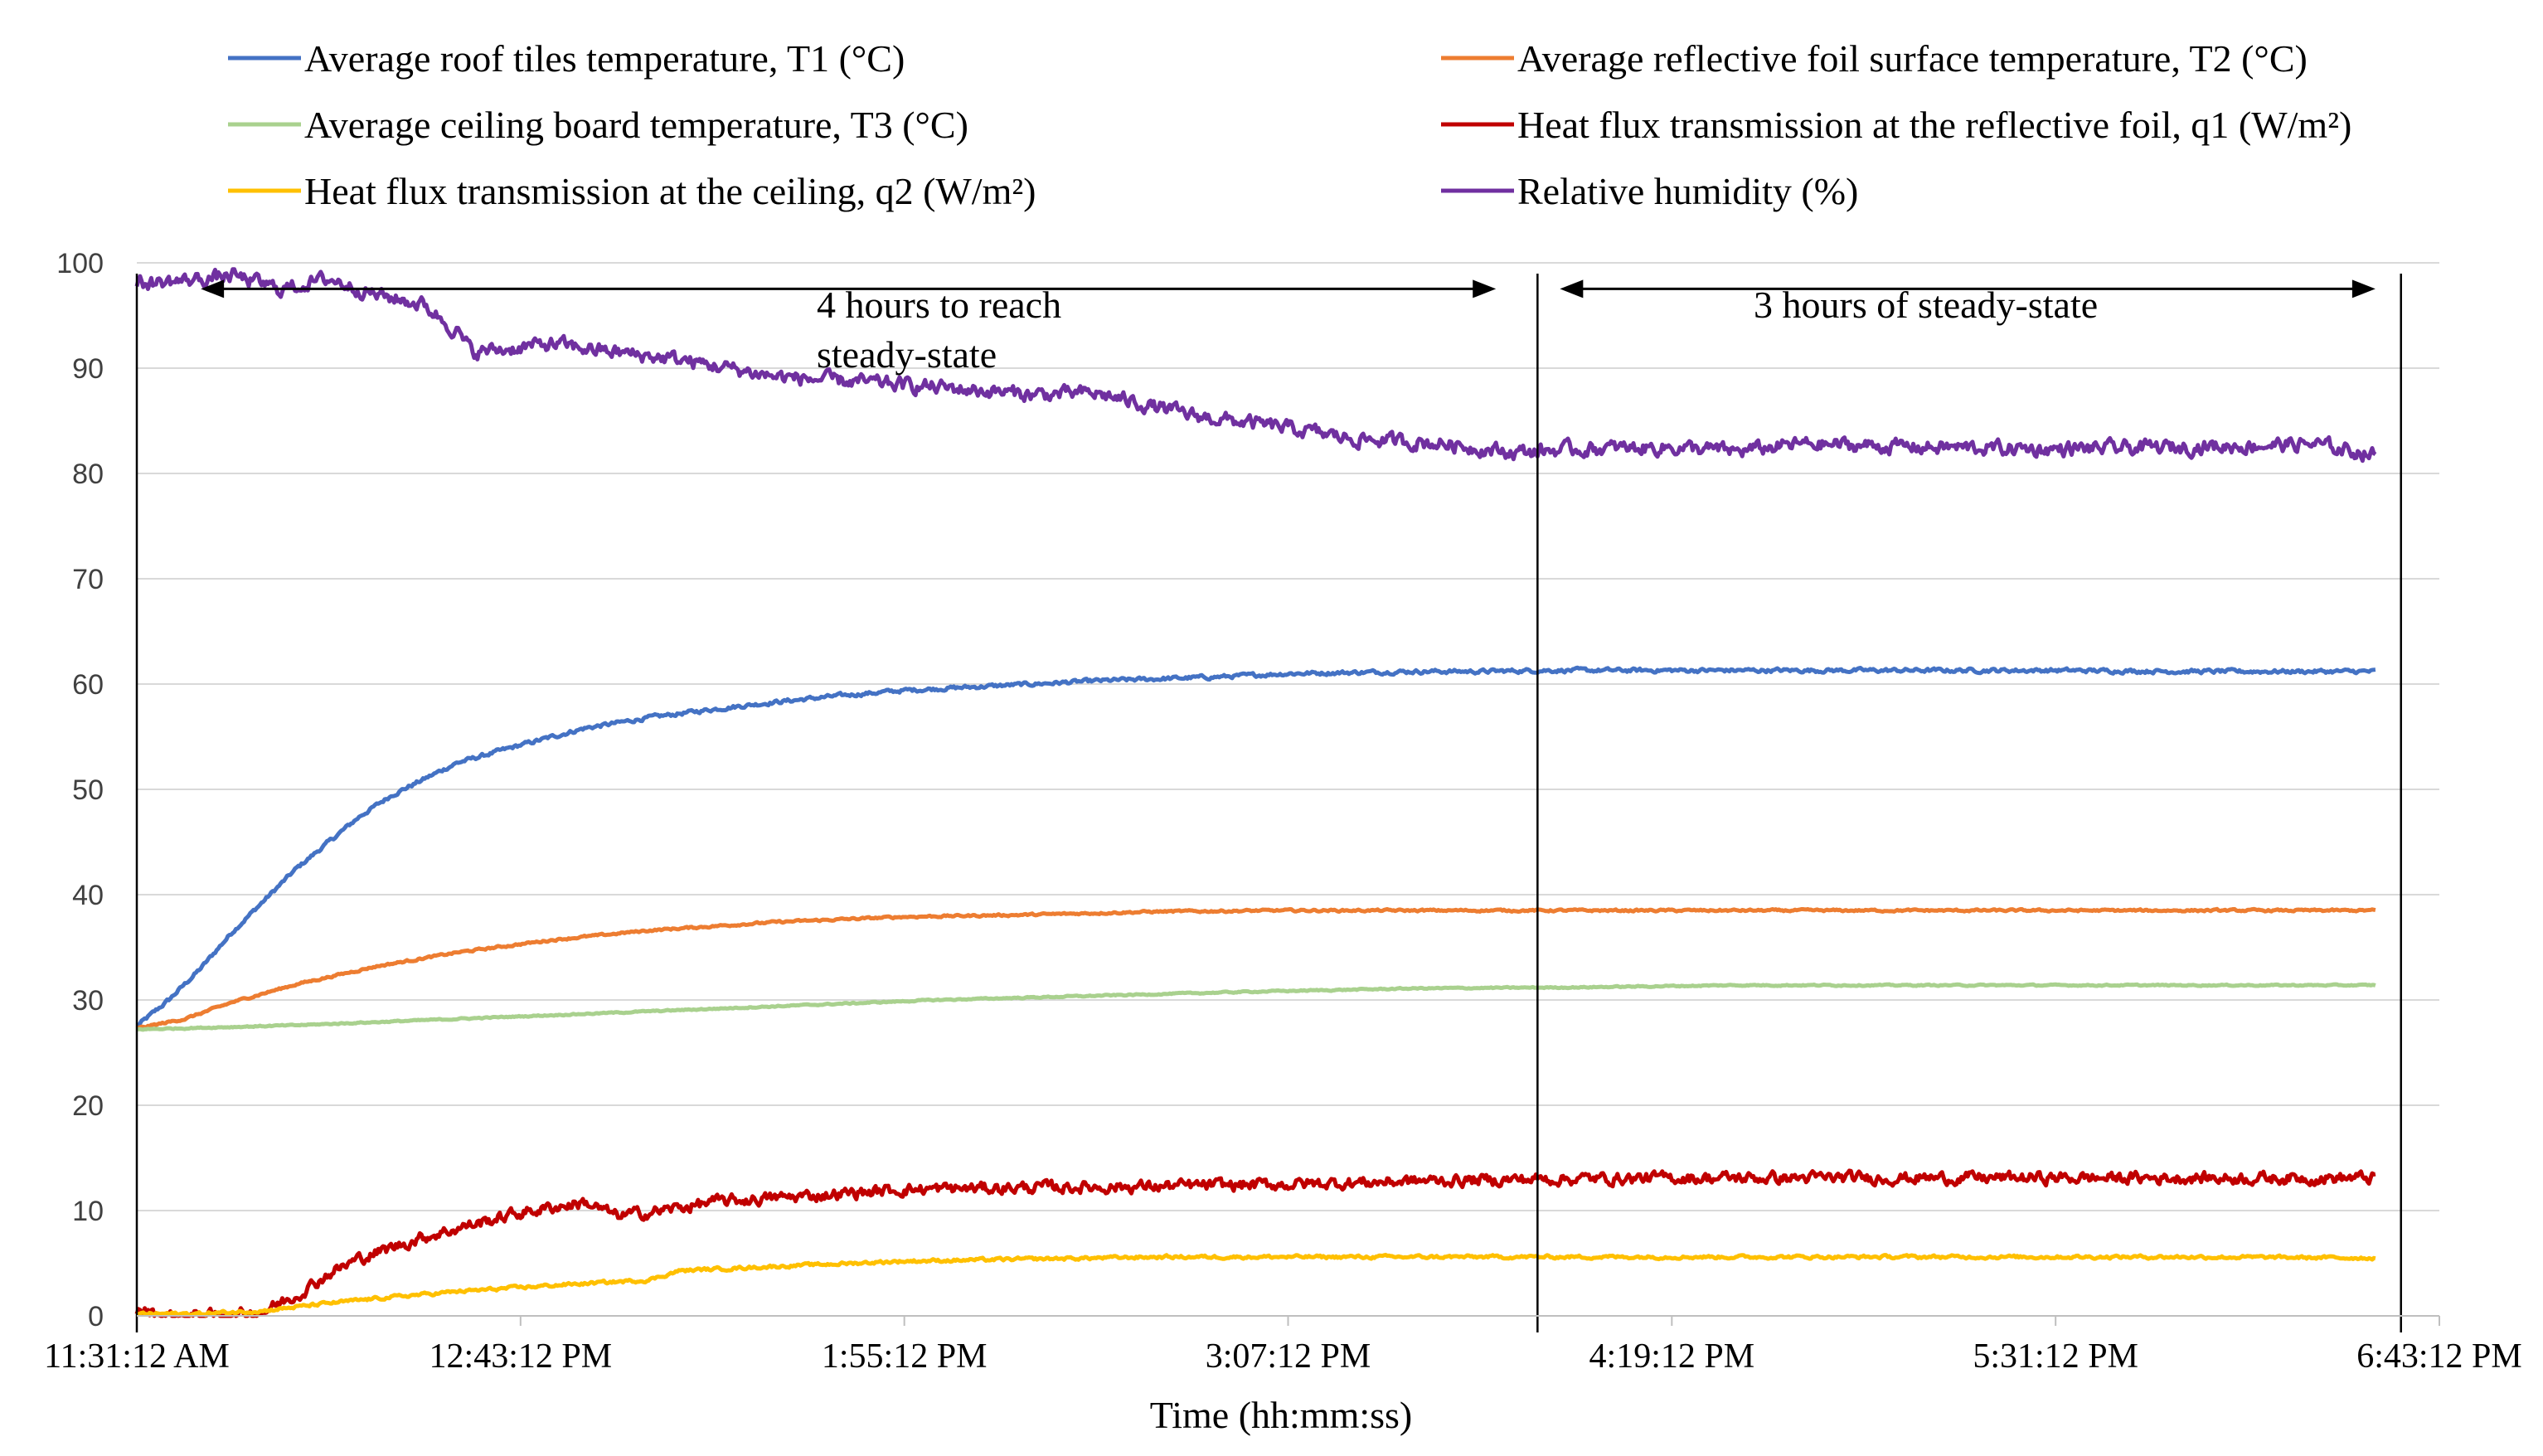 The image size is (2543, 1456). What do you see at coordinates (88, 474) in the screenshot?
I see `y-tick-label: 80` at bounding box center [88, 474].